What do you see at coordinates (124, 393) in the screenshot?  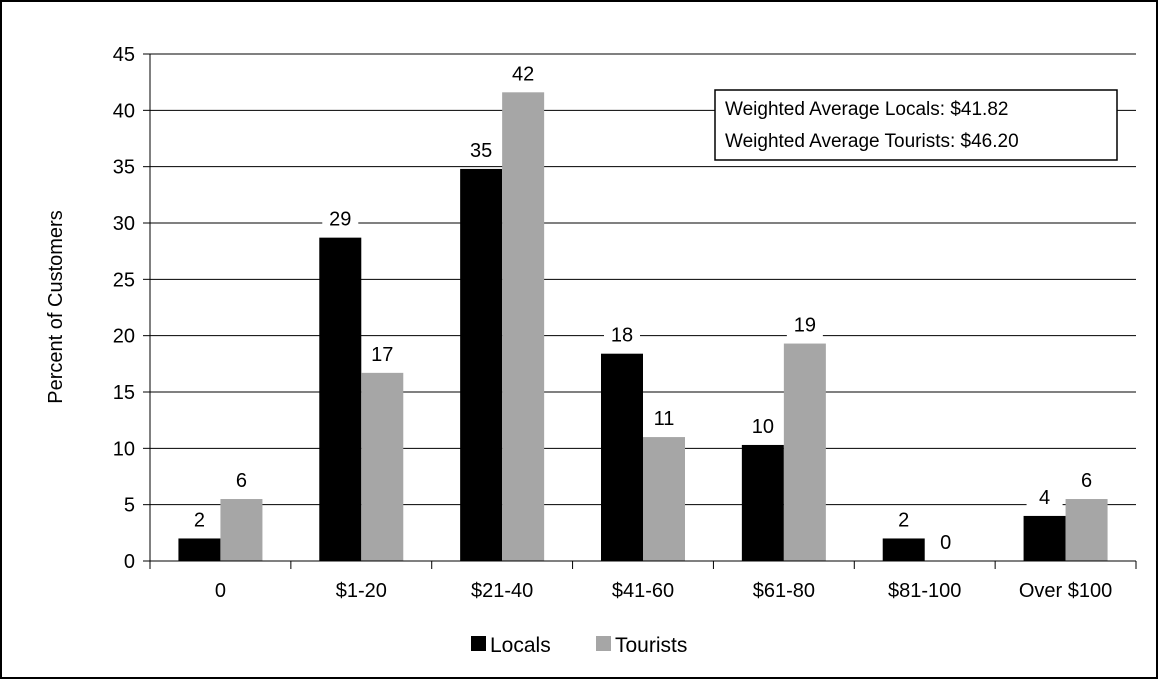 I see `y-tick-label: 15` at bounding box center [124, 393].